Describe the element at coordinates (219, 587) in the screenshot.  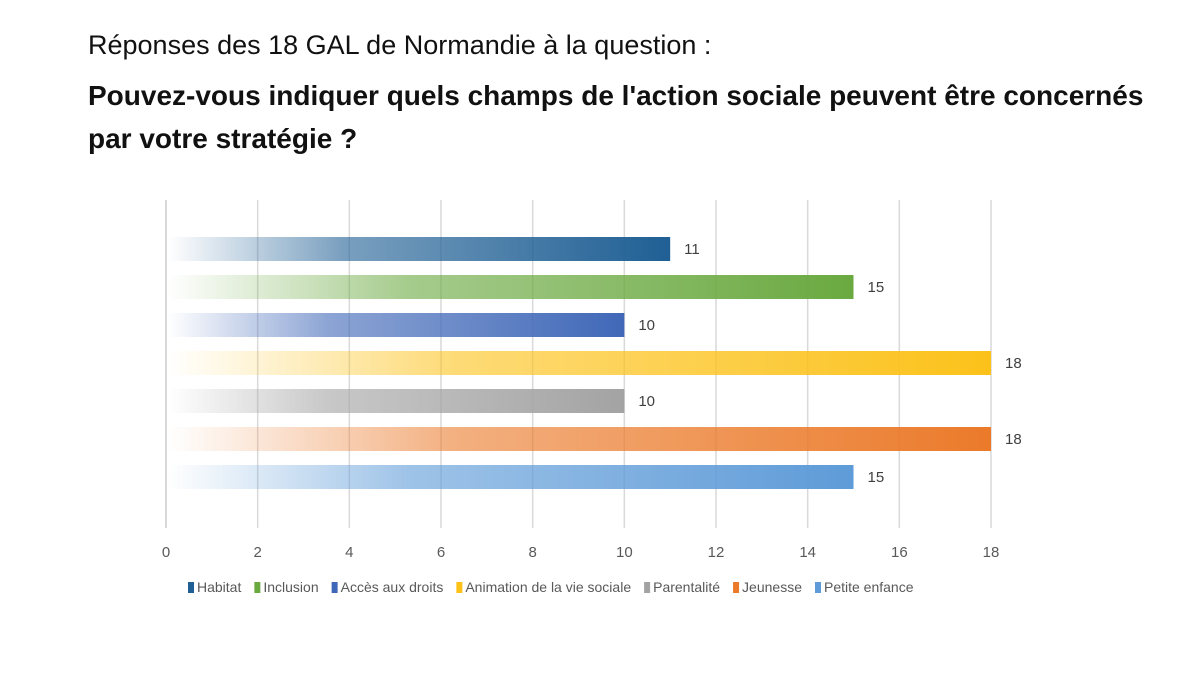
I see `legend-item: Habitat` at that location.